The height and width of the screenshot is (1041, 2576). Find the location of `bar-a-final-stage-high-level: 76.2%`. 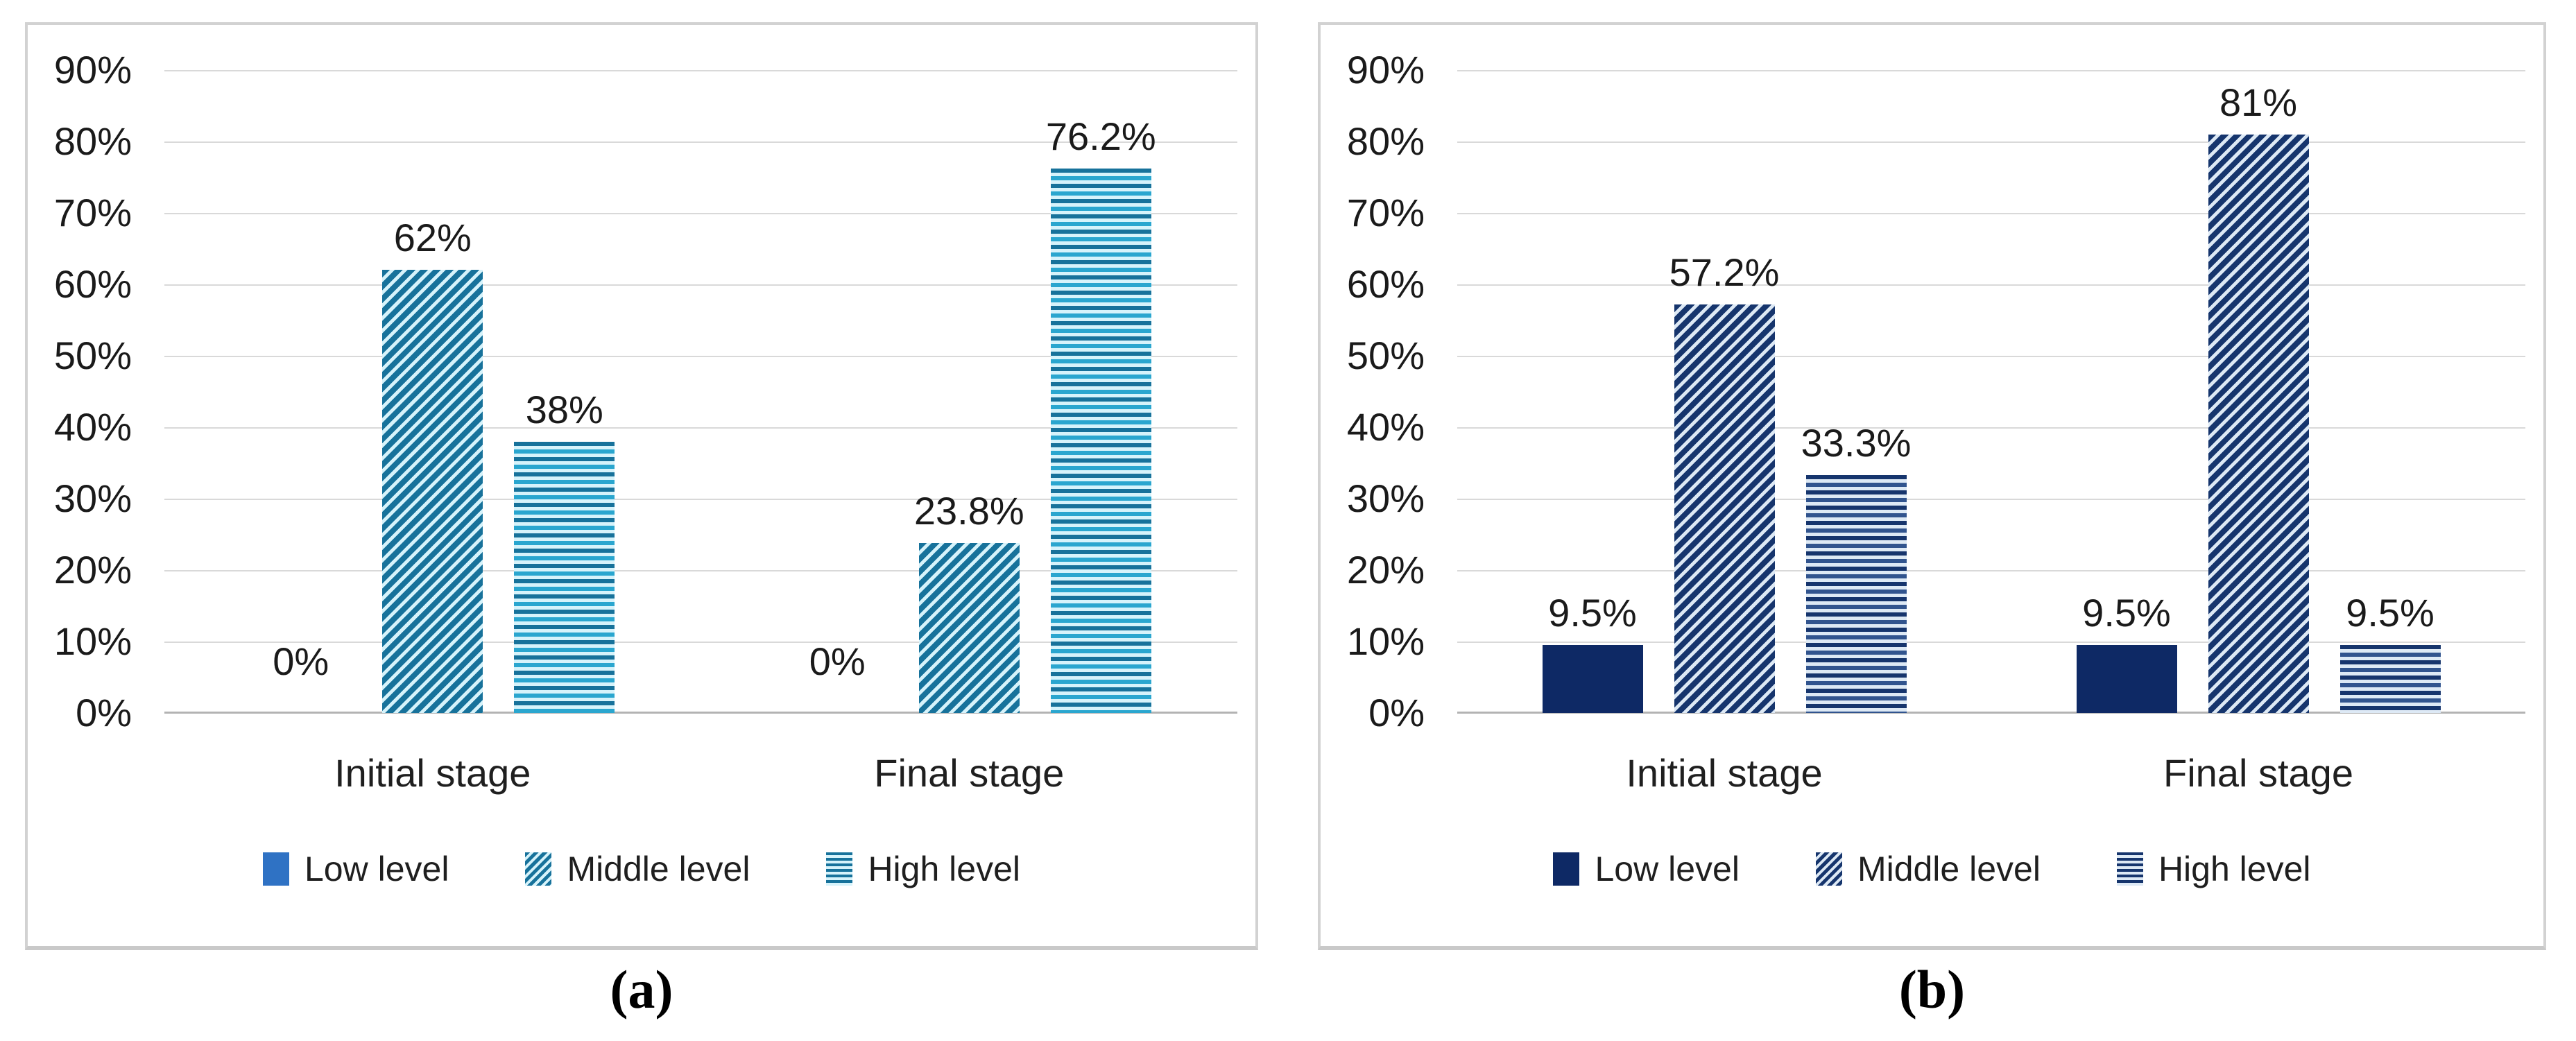

bar-a-final-stage-high-level: 76.2% is located at coordinates (1101, 415).